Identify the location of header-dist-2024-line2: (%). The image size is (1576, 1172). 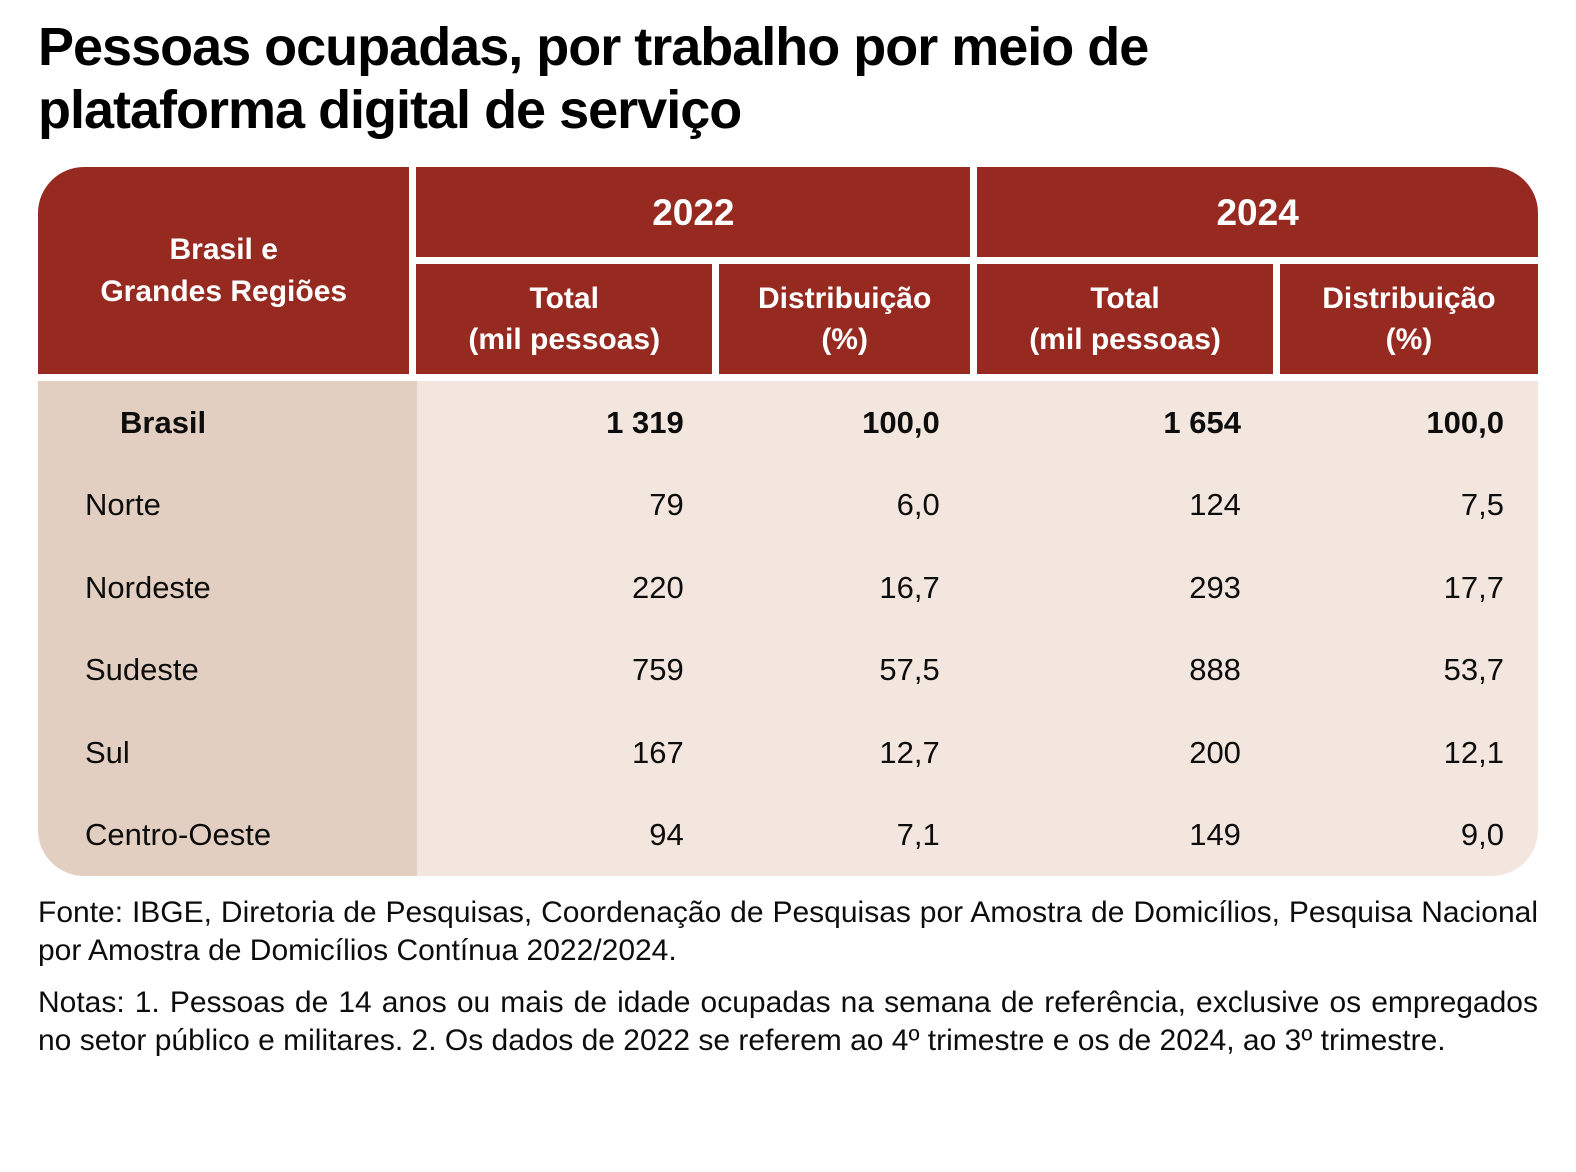
(1409, 340).